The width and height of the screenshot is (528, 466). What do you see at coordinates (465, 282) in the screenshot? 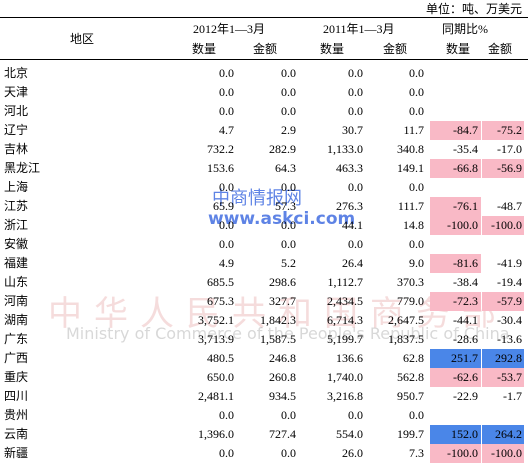
I see `cell-change: -38.4` at bounding box center [465, 282].